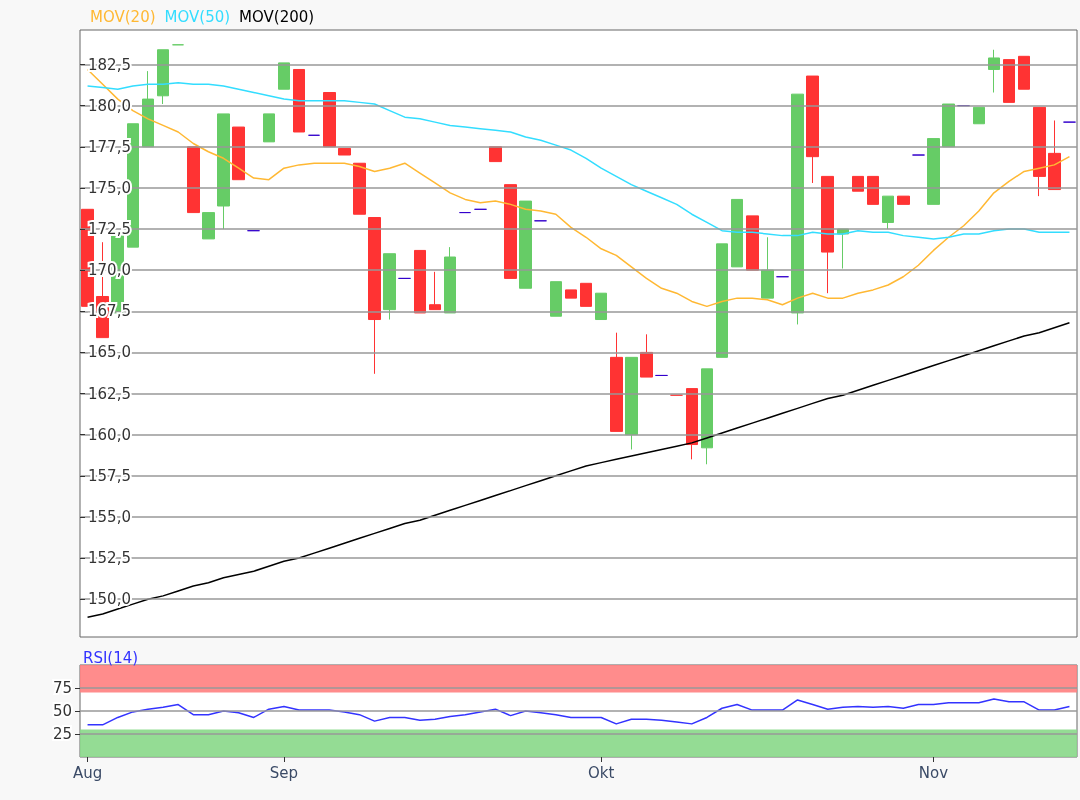 The height and width of the screenshot is (800, 1080). What do you see at coordinates (109, 516) in the screenshot?
I see `y-tick-label: 155,0` at bounding box center [109, 516].